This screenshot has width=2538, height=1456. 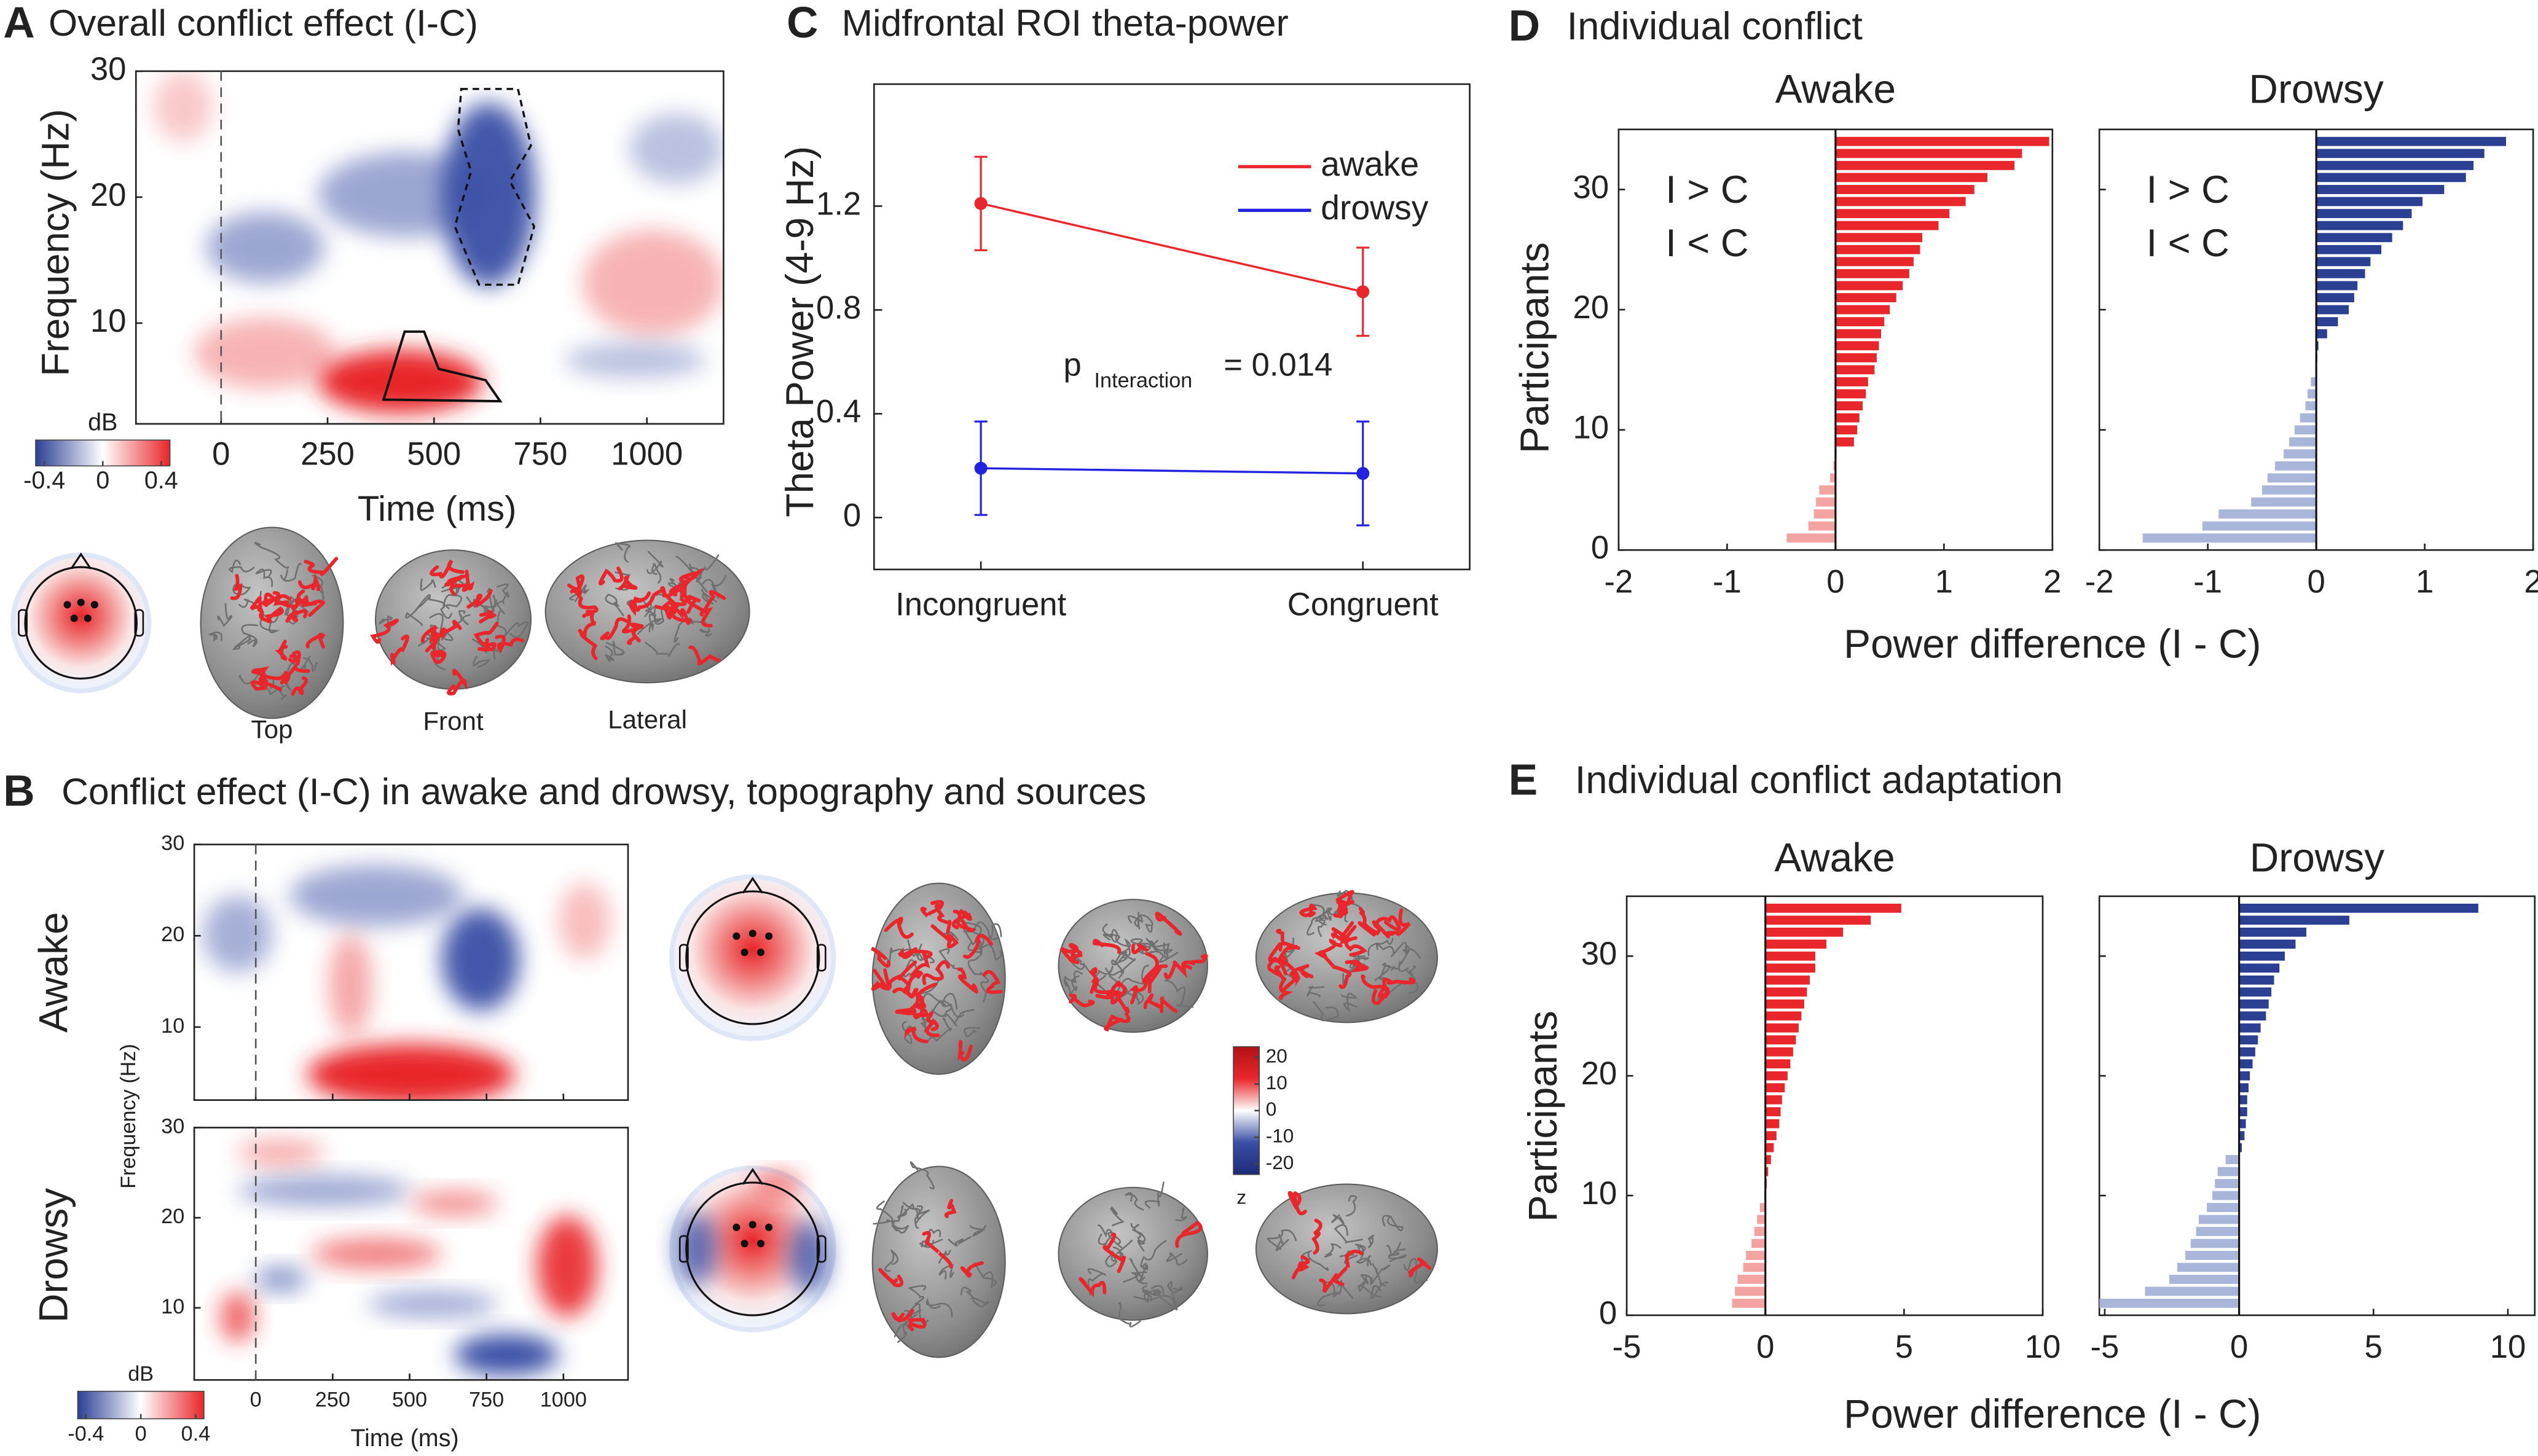 I want to click on series-line, so click(x=1172, y=471).